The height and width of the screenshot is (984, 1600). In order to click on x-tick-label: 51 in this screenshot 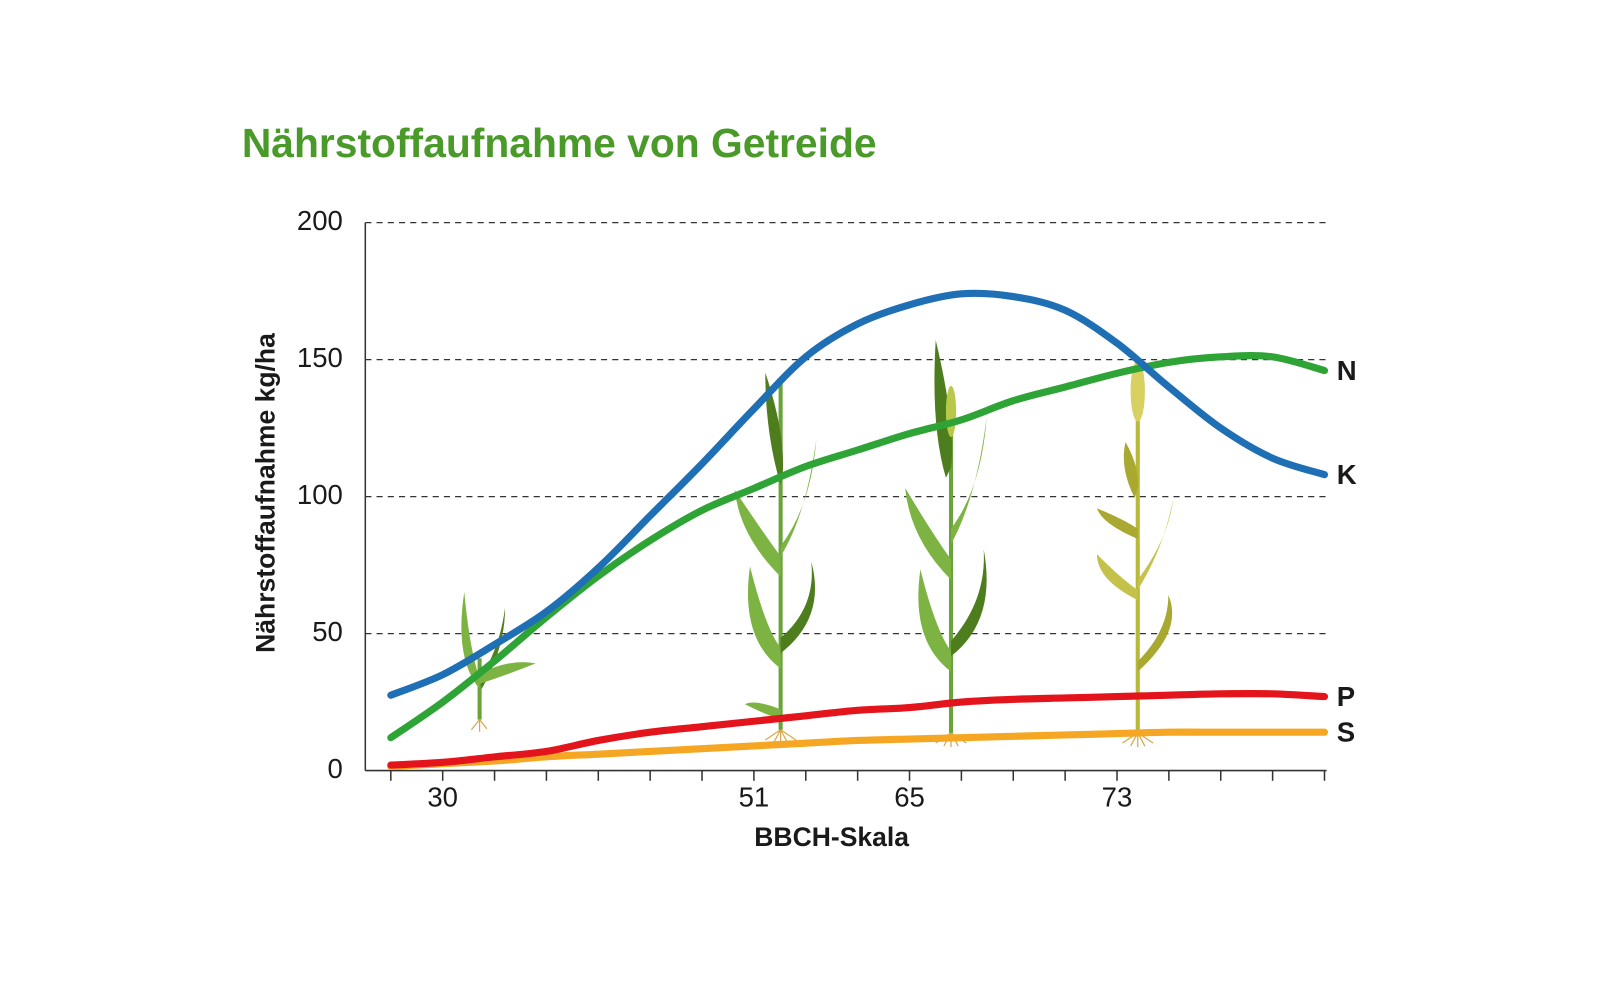, I will do `click(754, 796)`.